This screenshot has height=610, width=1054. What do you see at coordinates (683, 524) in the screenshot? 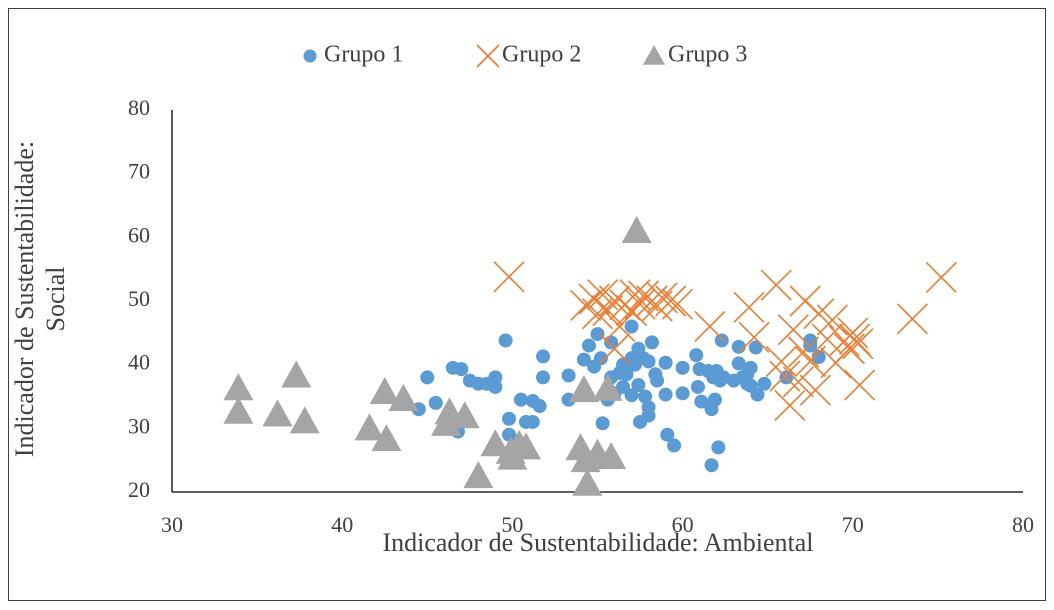
I see `x-tick-label: 60` at bounding box center [683, 524].